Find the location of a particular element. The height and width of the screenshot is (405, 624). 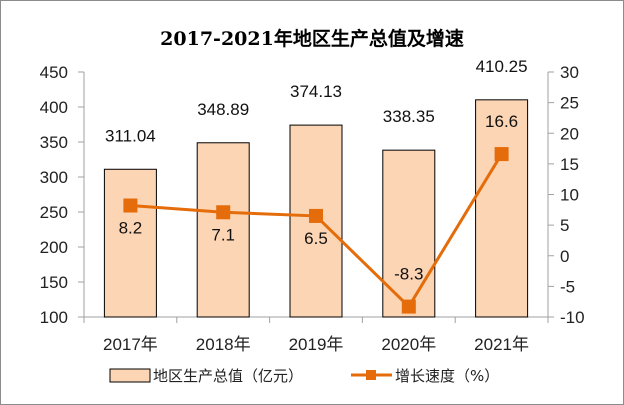

bar-data-label: 410.25 is located at coordinates (502, 66).